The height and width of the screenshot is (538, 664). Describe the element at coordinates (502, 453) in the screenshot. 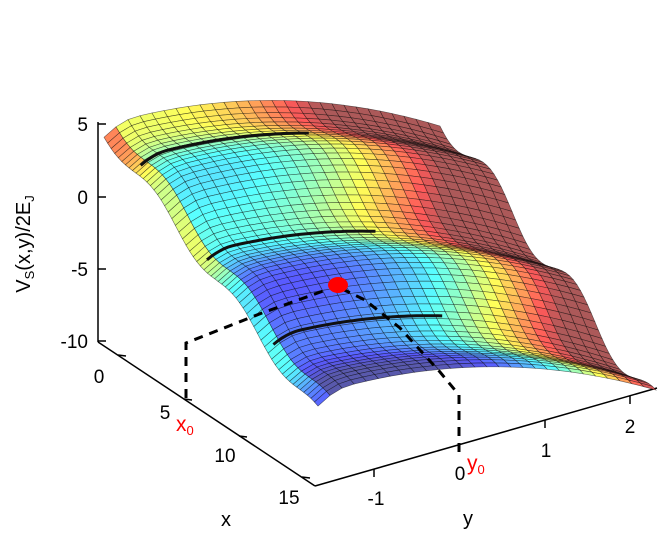

I see `y-ticks: -1 0 1 2` at that location.